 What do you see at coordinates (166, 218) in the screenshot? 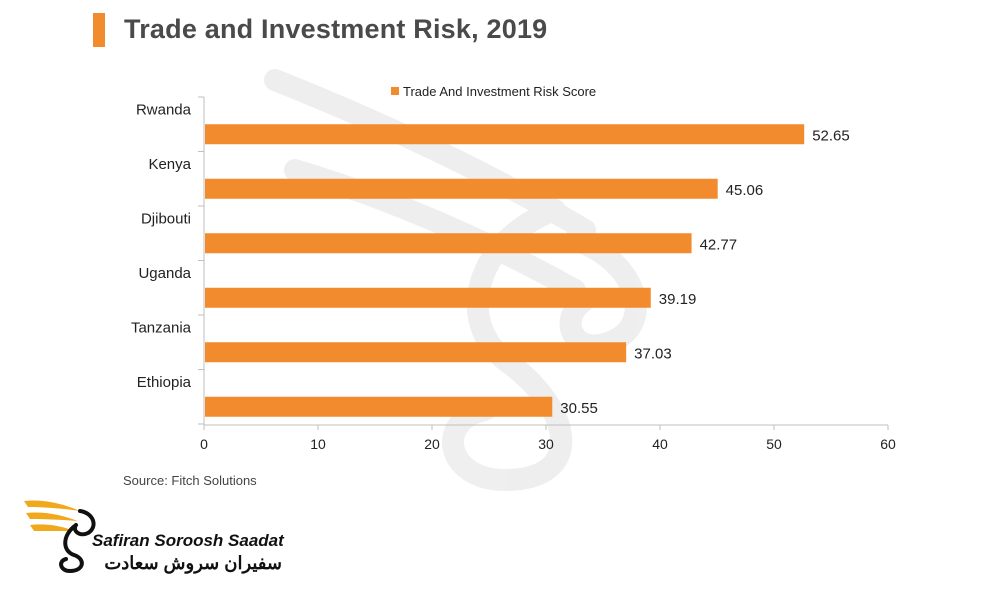
I see `category-label: Djibouti` at bounding box center [166, 218].